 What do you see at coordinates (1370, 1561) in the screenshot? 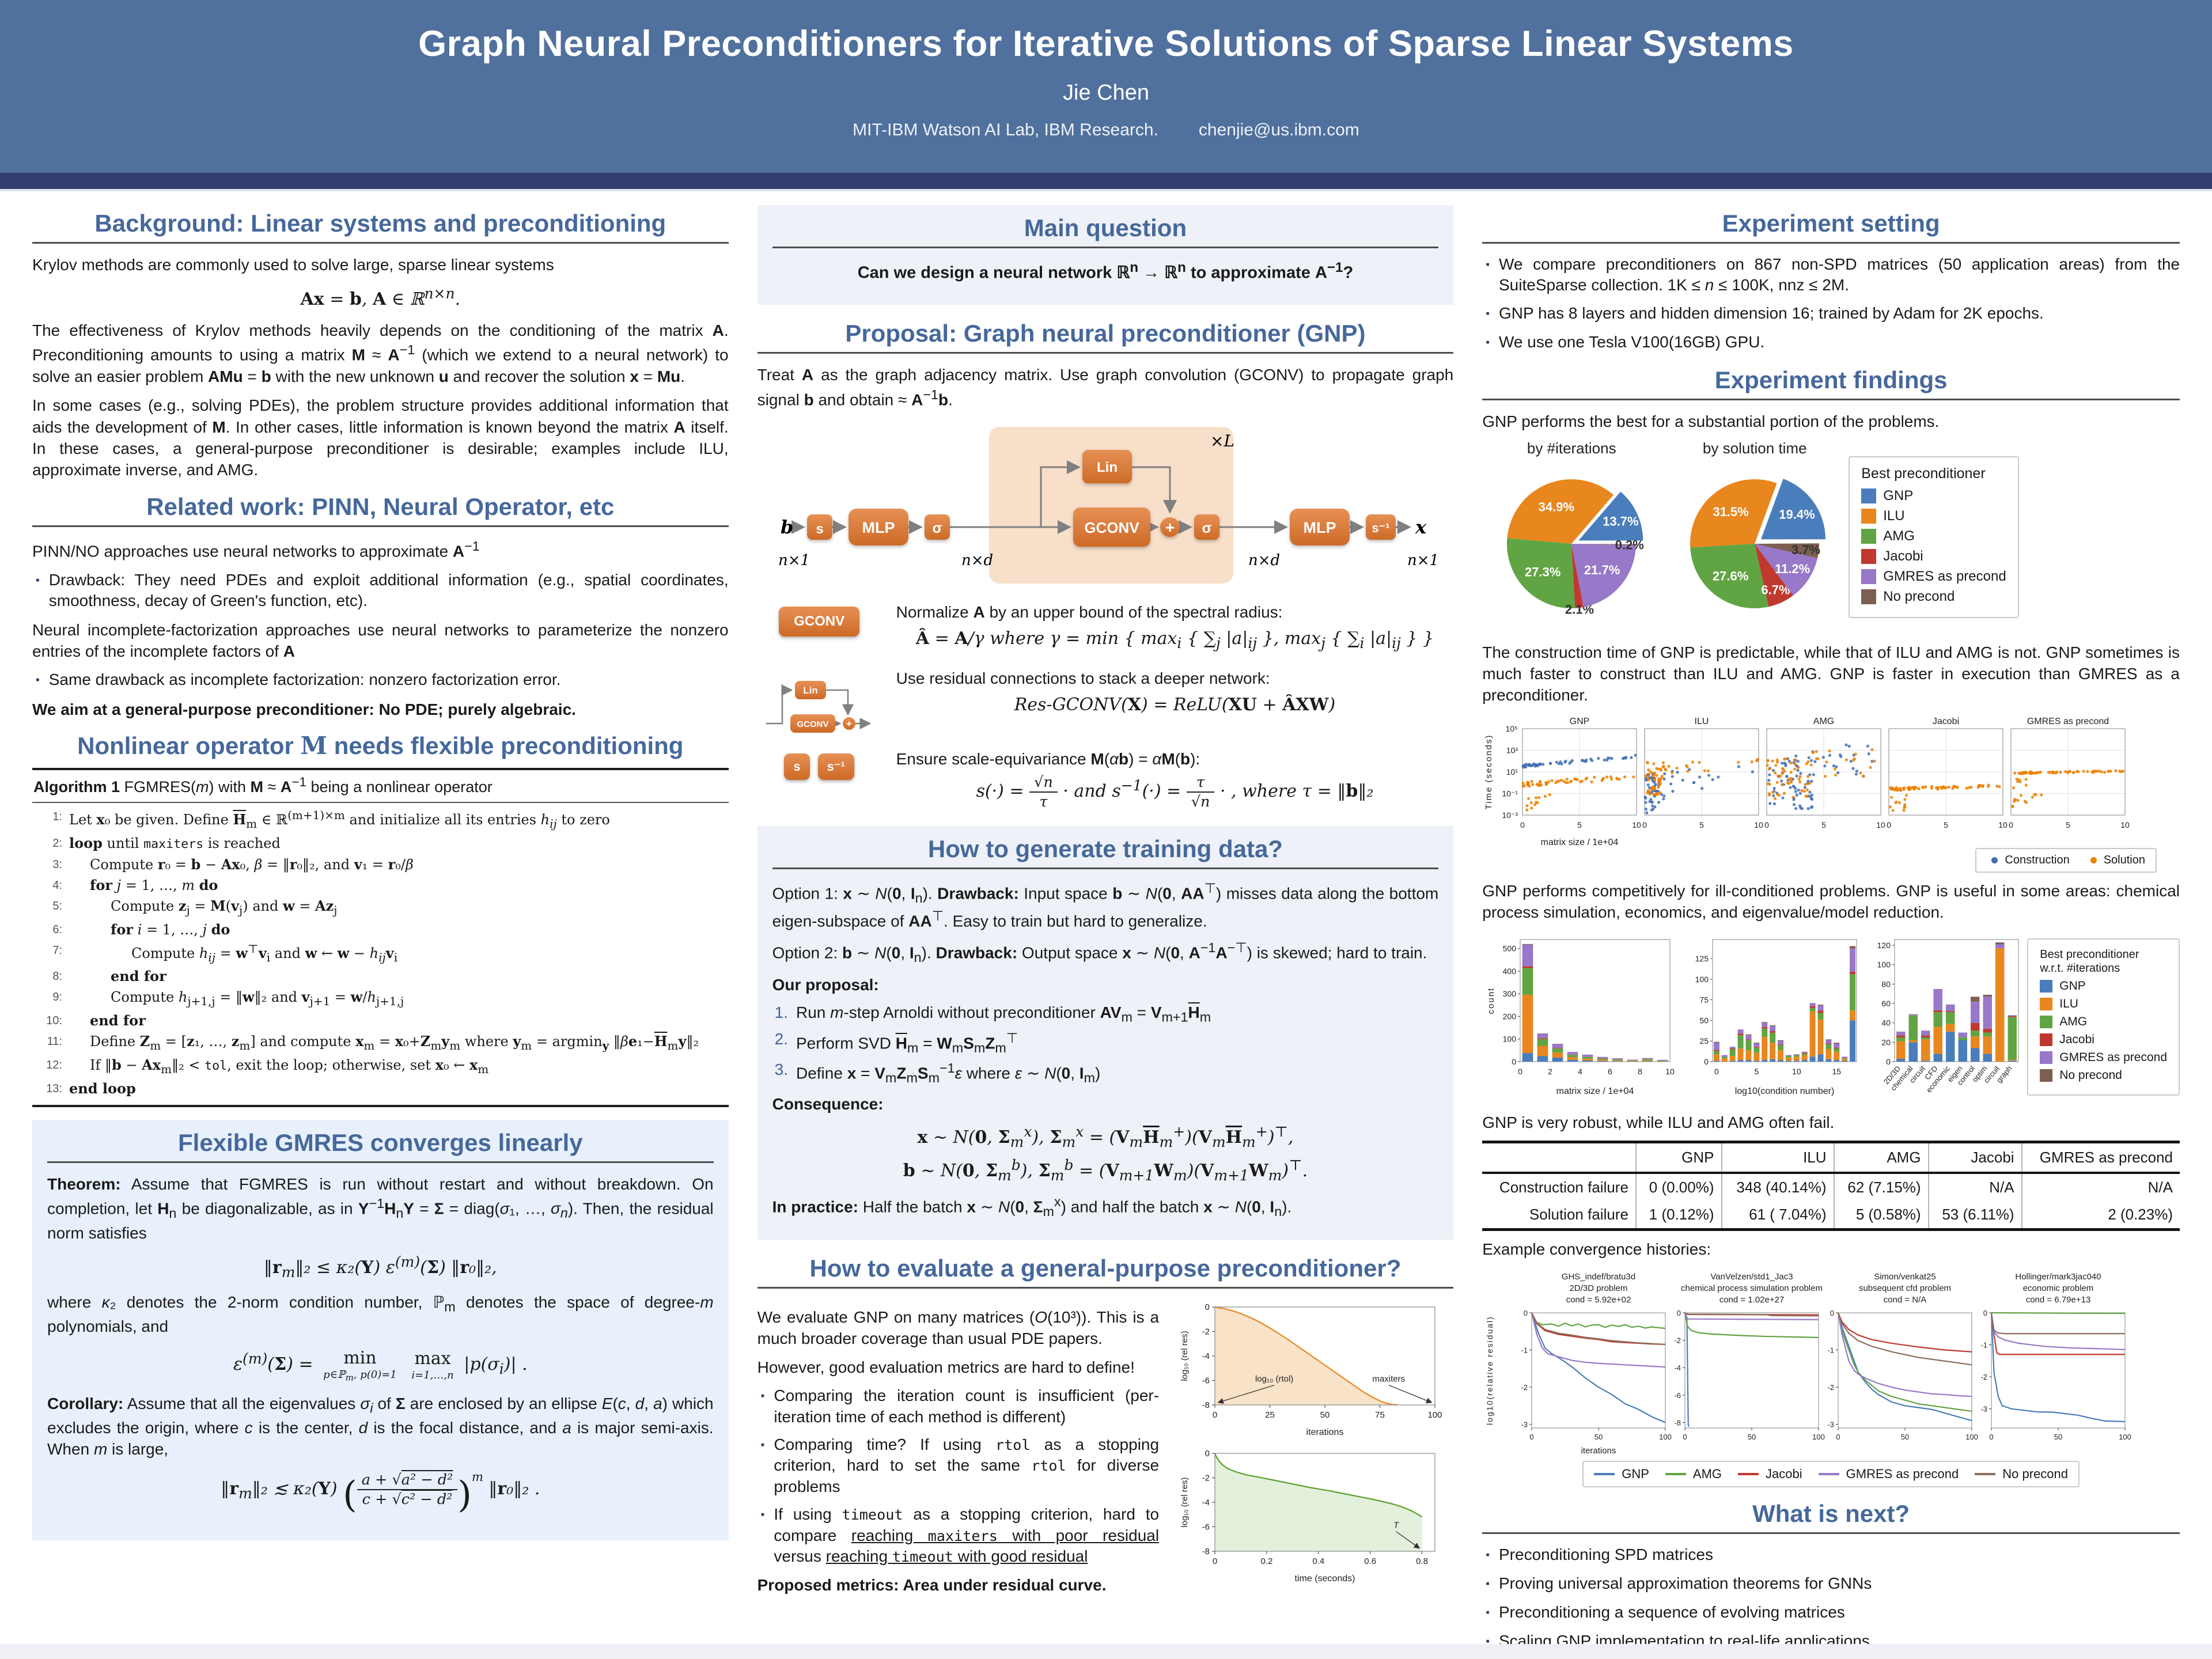
I see `svg-text: 0.6` at bounding box center [1370, 1561].